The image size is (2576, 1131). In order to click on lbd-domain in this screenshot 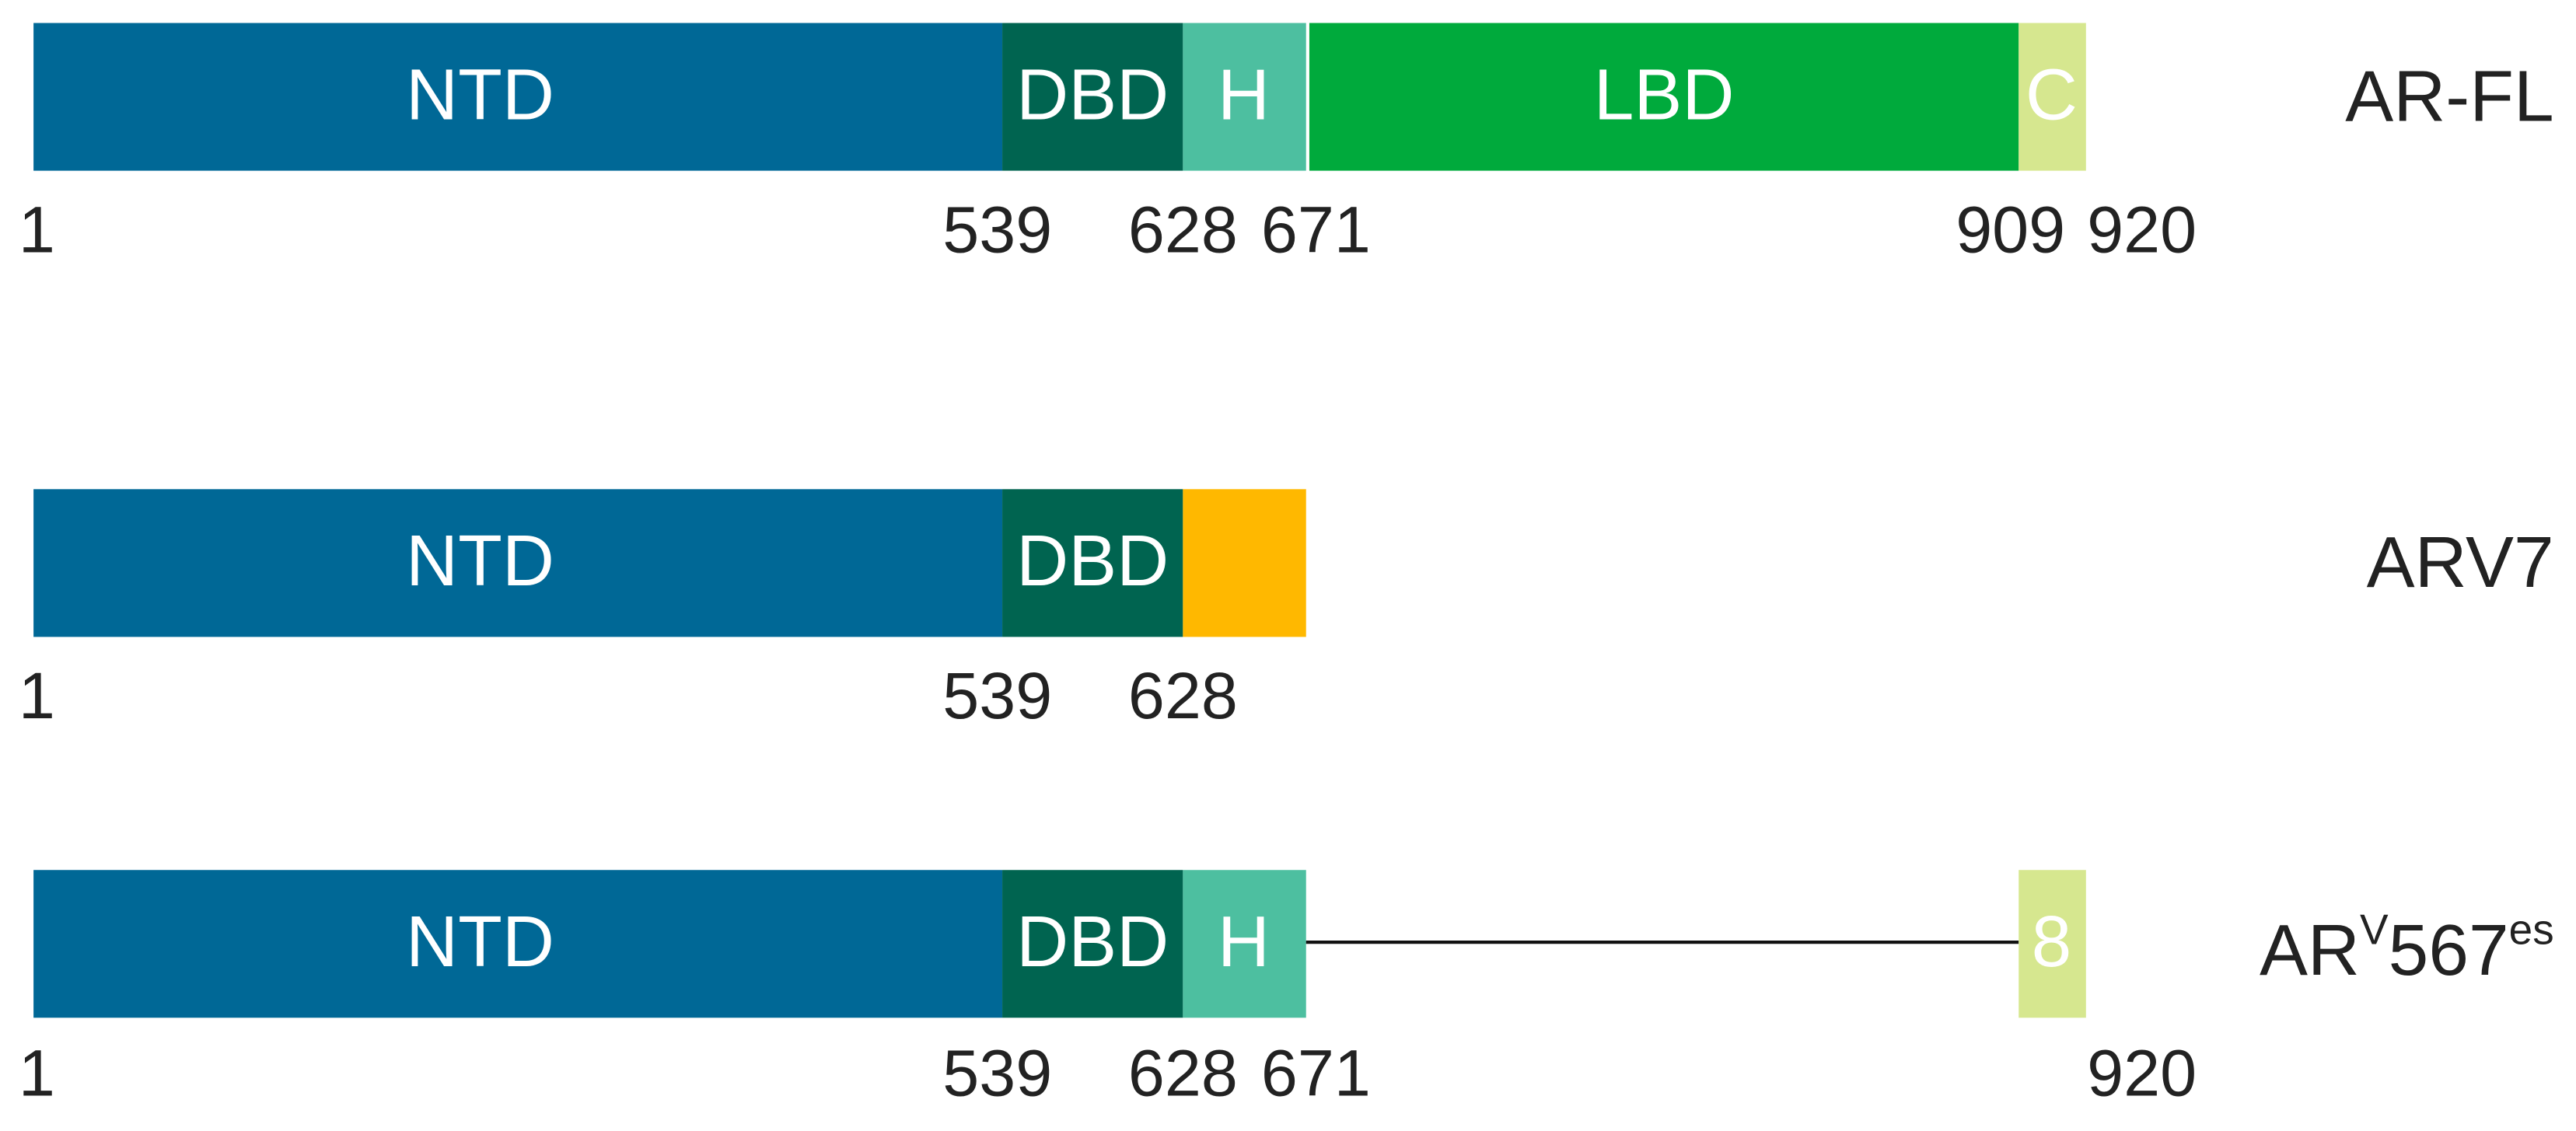, I will do `click(1664, 97)`.